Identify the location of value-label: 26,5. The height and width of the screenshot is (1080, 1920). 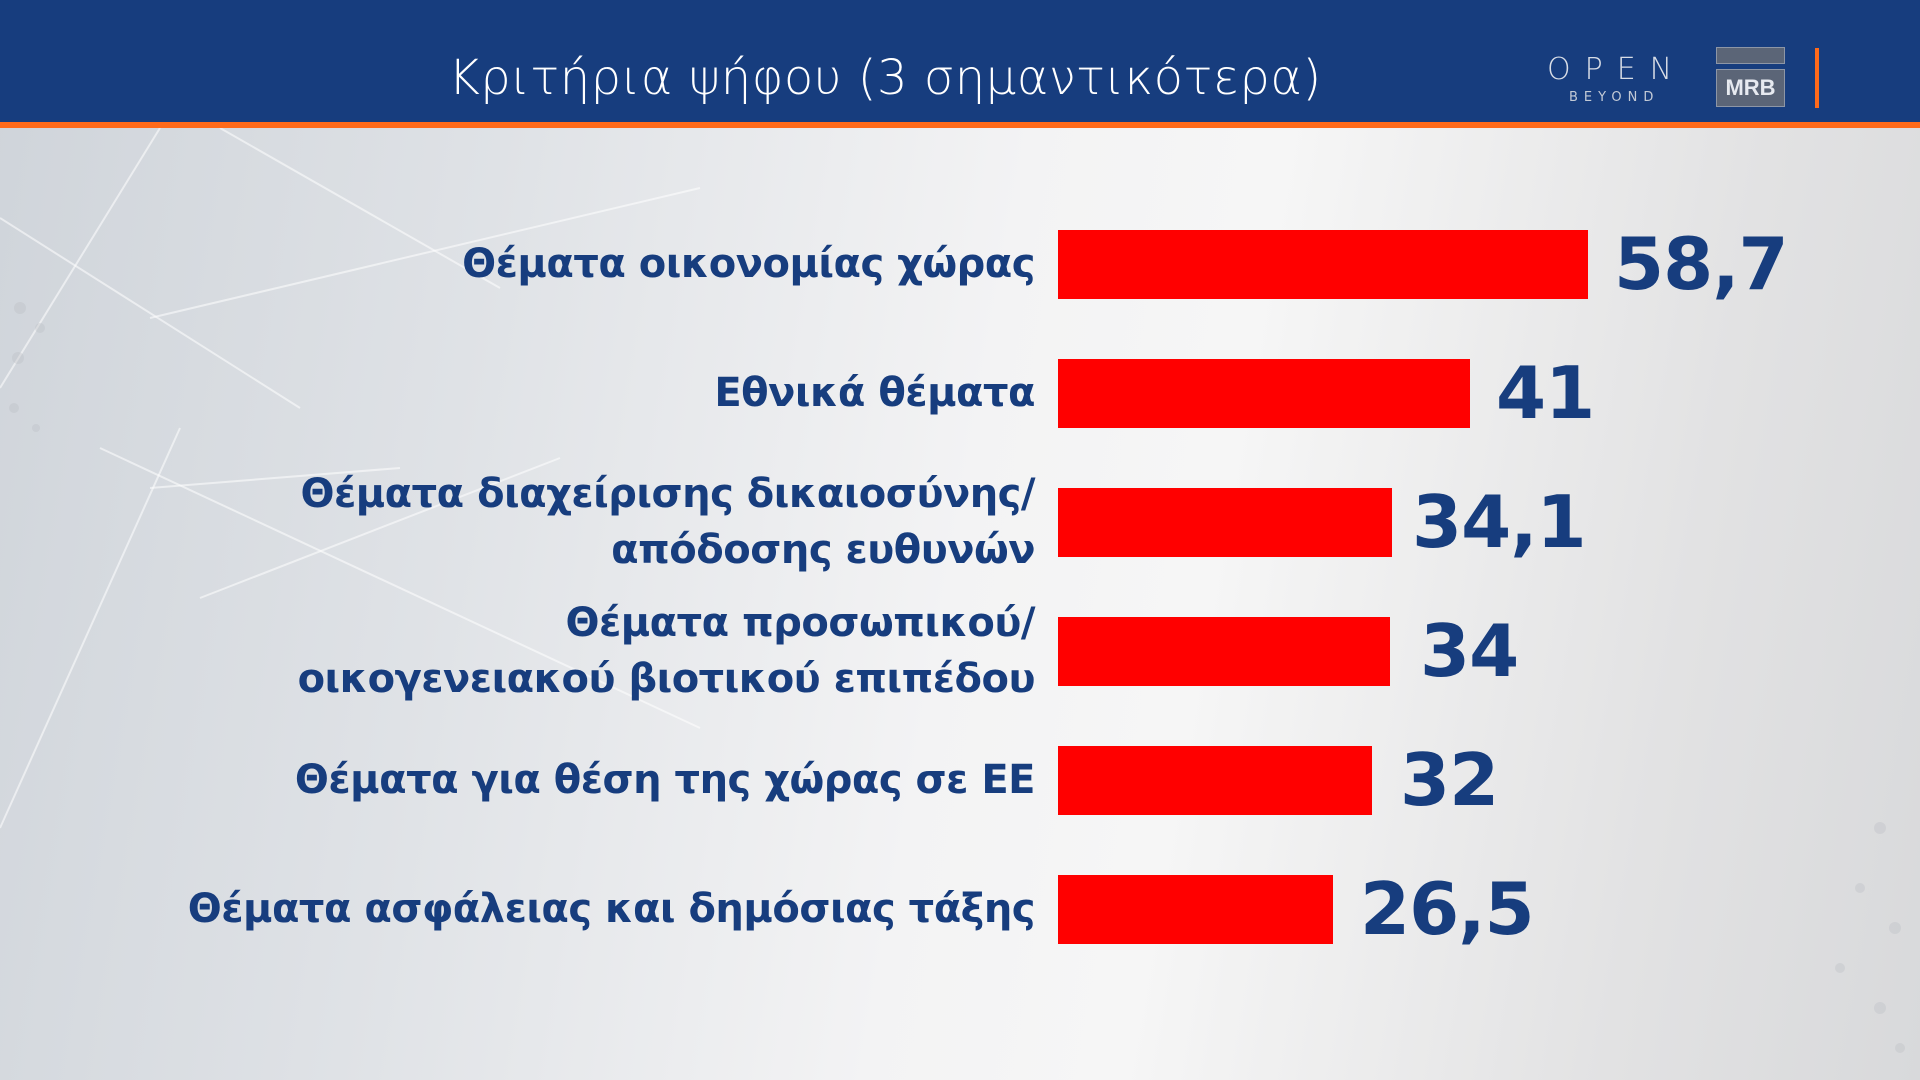
(1447, 909).